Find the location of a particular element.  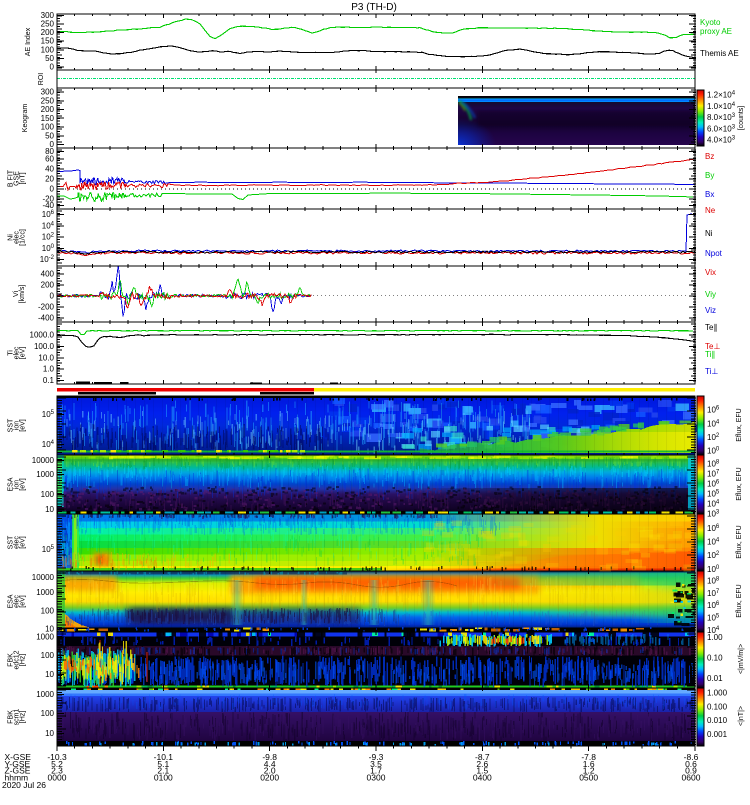

svg-text: 107 is located at coordinates (713, 593).